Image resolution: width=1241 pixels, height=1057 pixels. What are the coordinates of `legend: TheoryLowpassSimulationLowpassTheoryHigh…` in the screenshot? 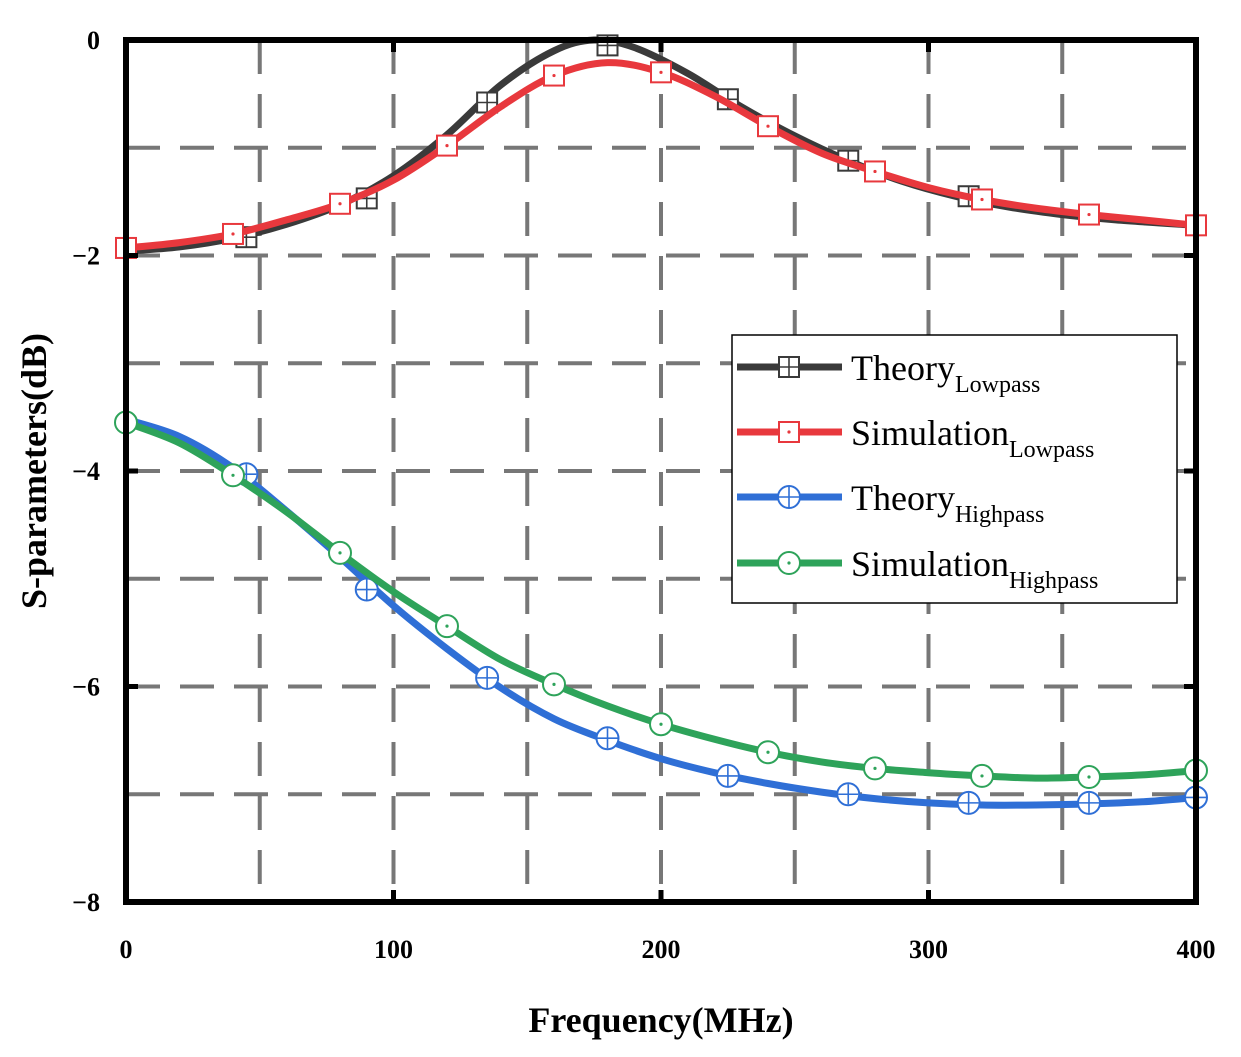 It's located at (954, 469).